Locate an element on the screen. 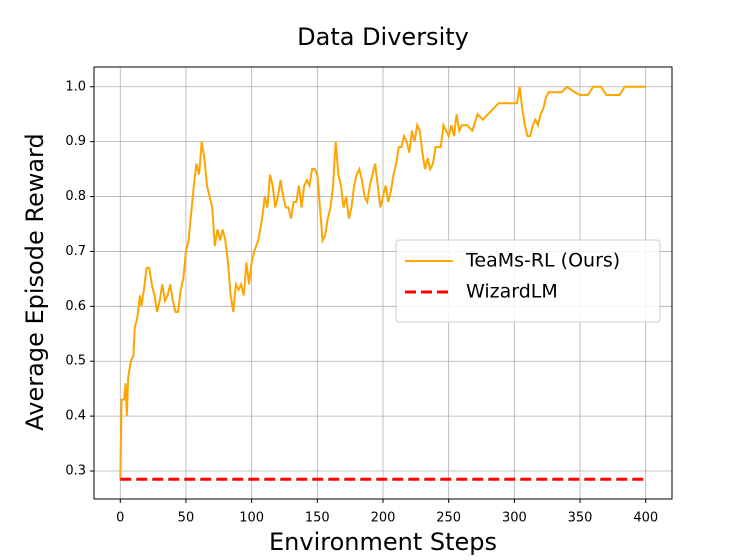  y-tick-label: 0.6 is located at coordinates (75, 306).